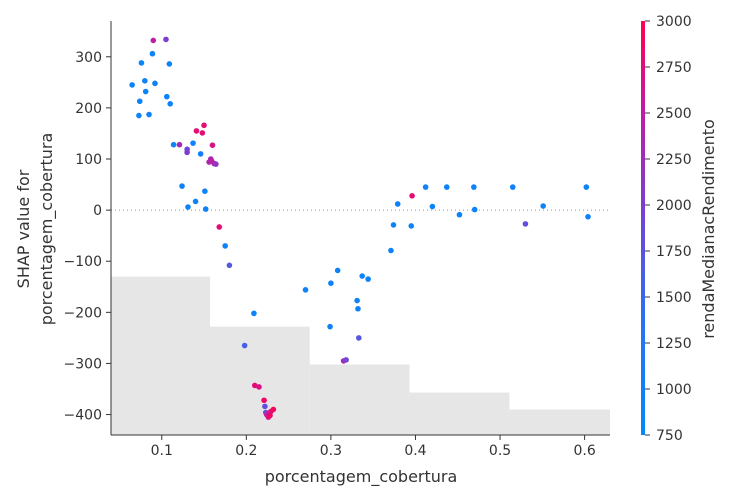 The width and height of the screenshot is (750, 500). What do you see at coordinates (708, 229) in the screenshot?
I see `colorbar-label: rendaMedianacRendimento` at bounding box center [708, 229].